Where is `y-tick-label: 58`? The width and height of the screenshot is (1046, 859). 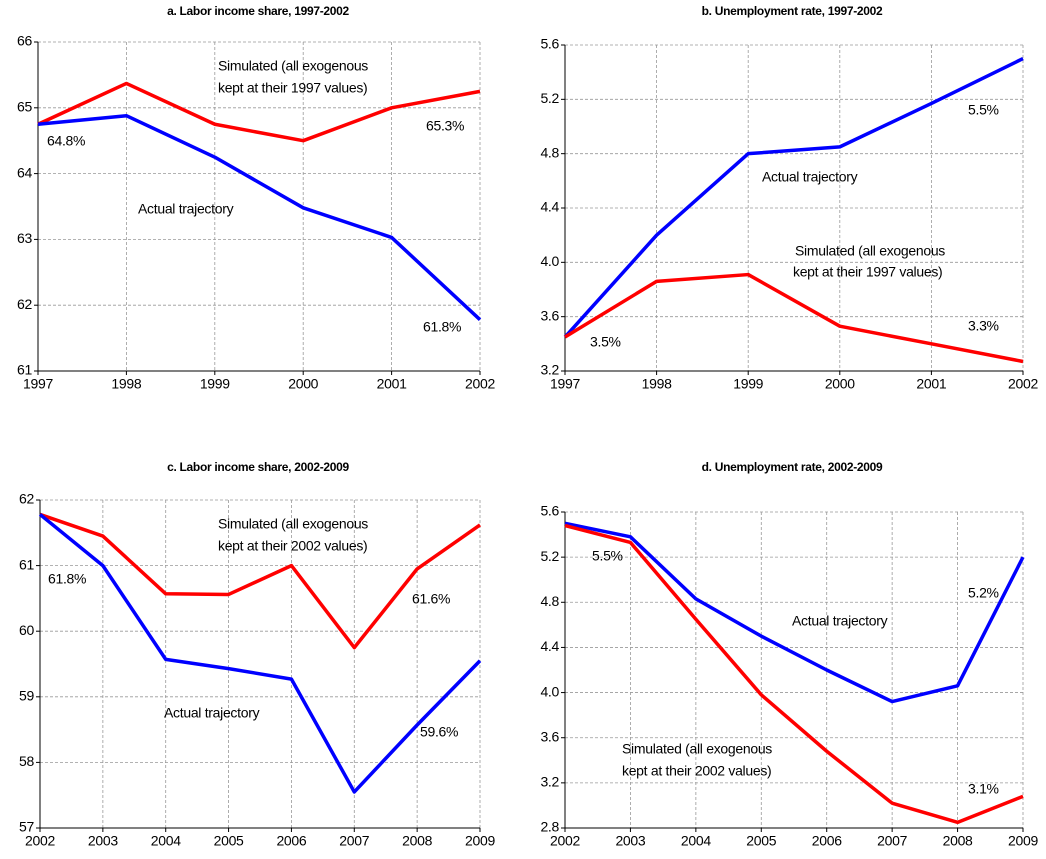
y-tick-label: 58 is located at coordinates (26, 761).